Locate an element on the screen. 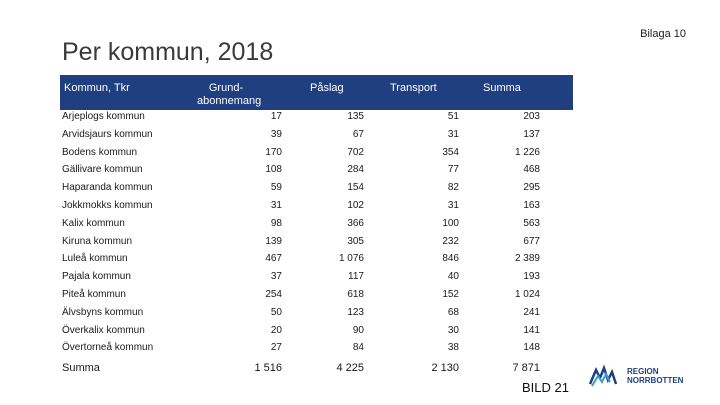 The image size is (720, 405). paslag-cell: 4 225 is located at coordinates (350, 368).